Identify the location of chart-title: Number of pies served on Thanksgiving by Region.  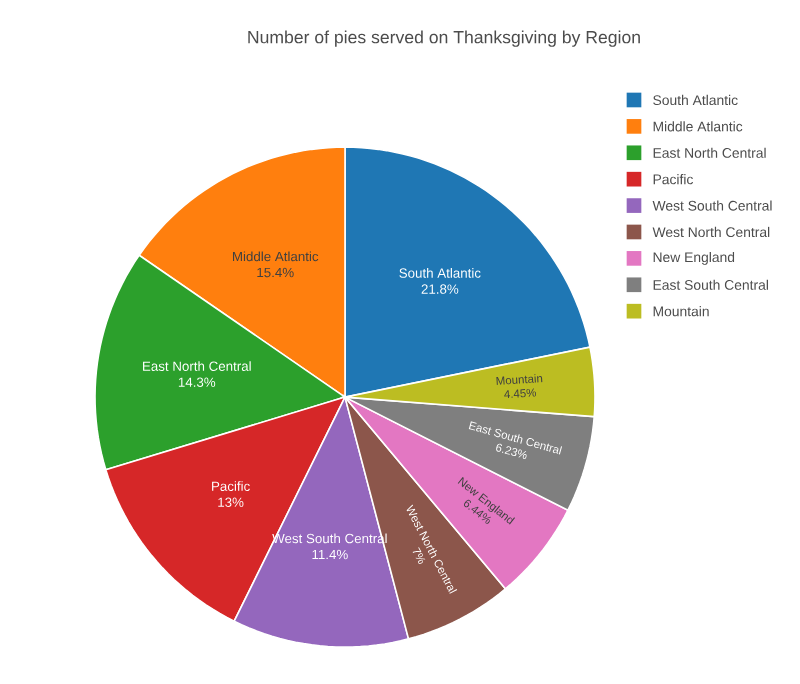
(444, 38).